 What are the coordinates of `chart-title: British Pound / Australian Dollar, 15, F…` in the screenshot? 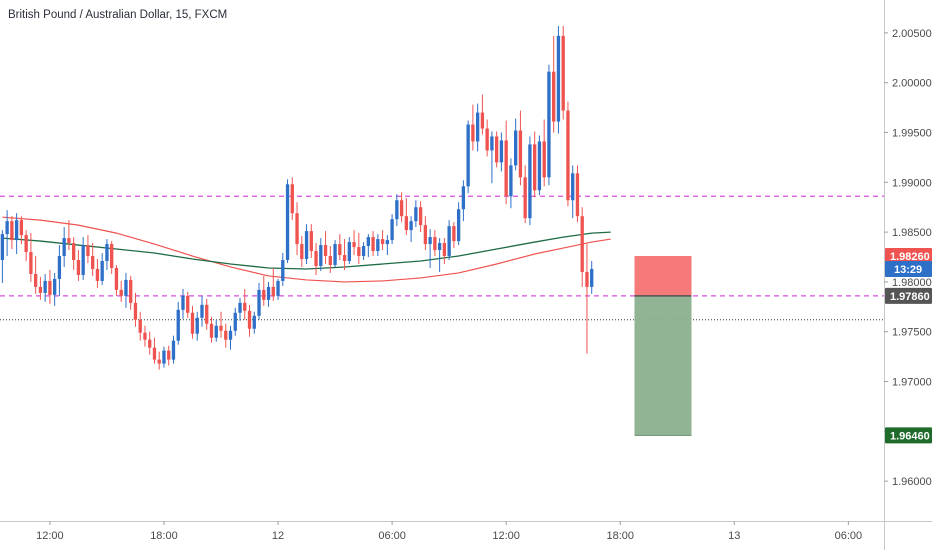 It's located at (117, 15).